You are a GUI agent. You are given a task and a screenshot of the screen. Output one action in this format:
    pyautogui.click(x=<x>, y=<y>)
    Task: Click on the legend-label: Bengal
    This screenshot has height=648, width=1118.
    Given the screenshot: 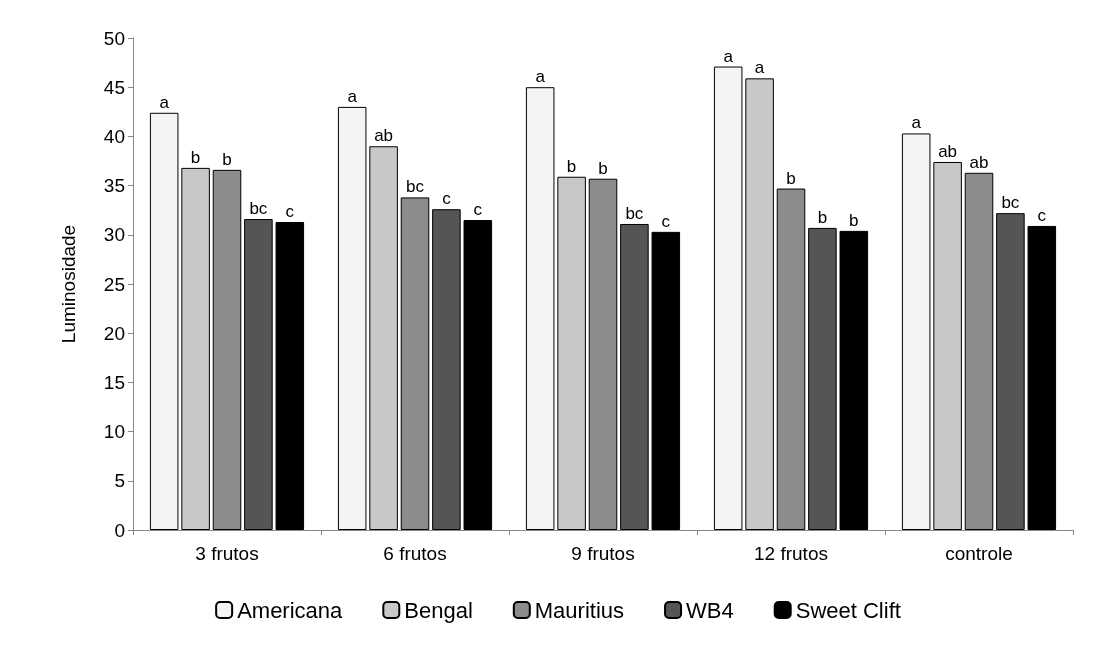 What is the action you would take?
    pyautogui.click(x=438, y=610)
    